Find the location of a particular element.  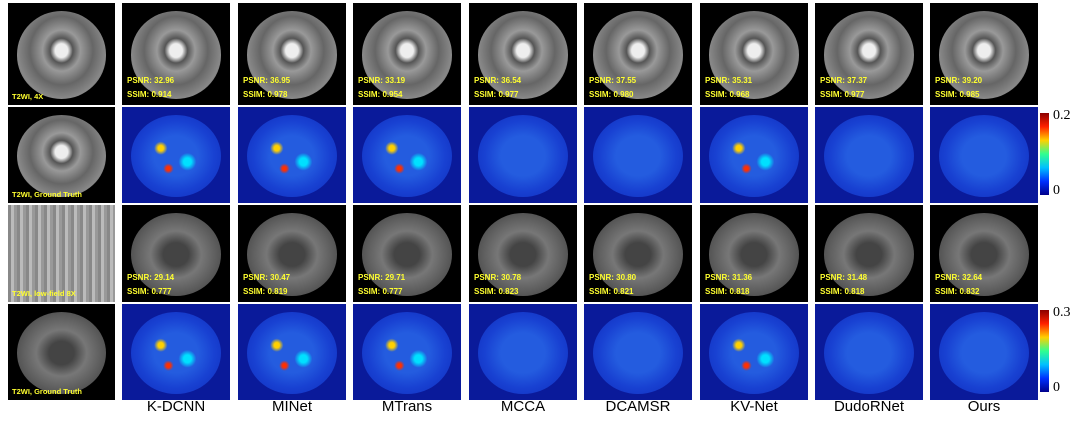

psnr-label: PSNR: 31.48 is located at coordinates (844, 277).